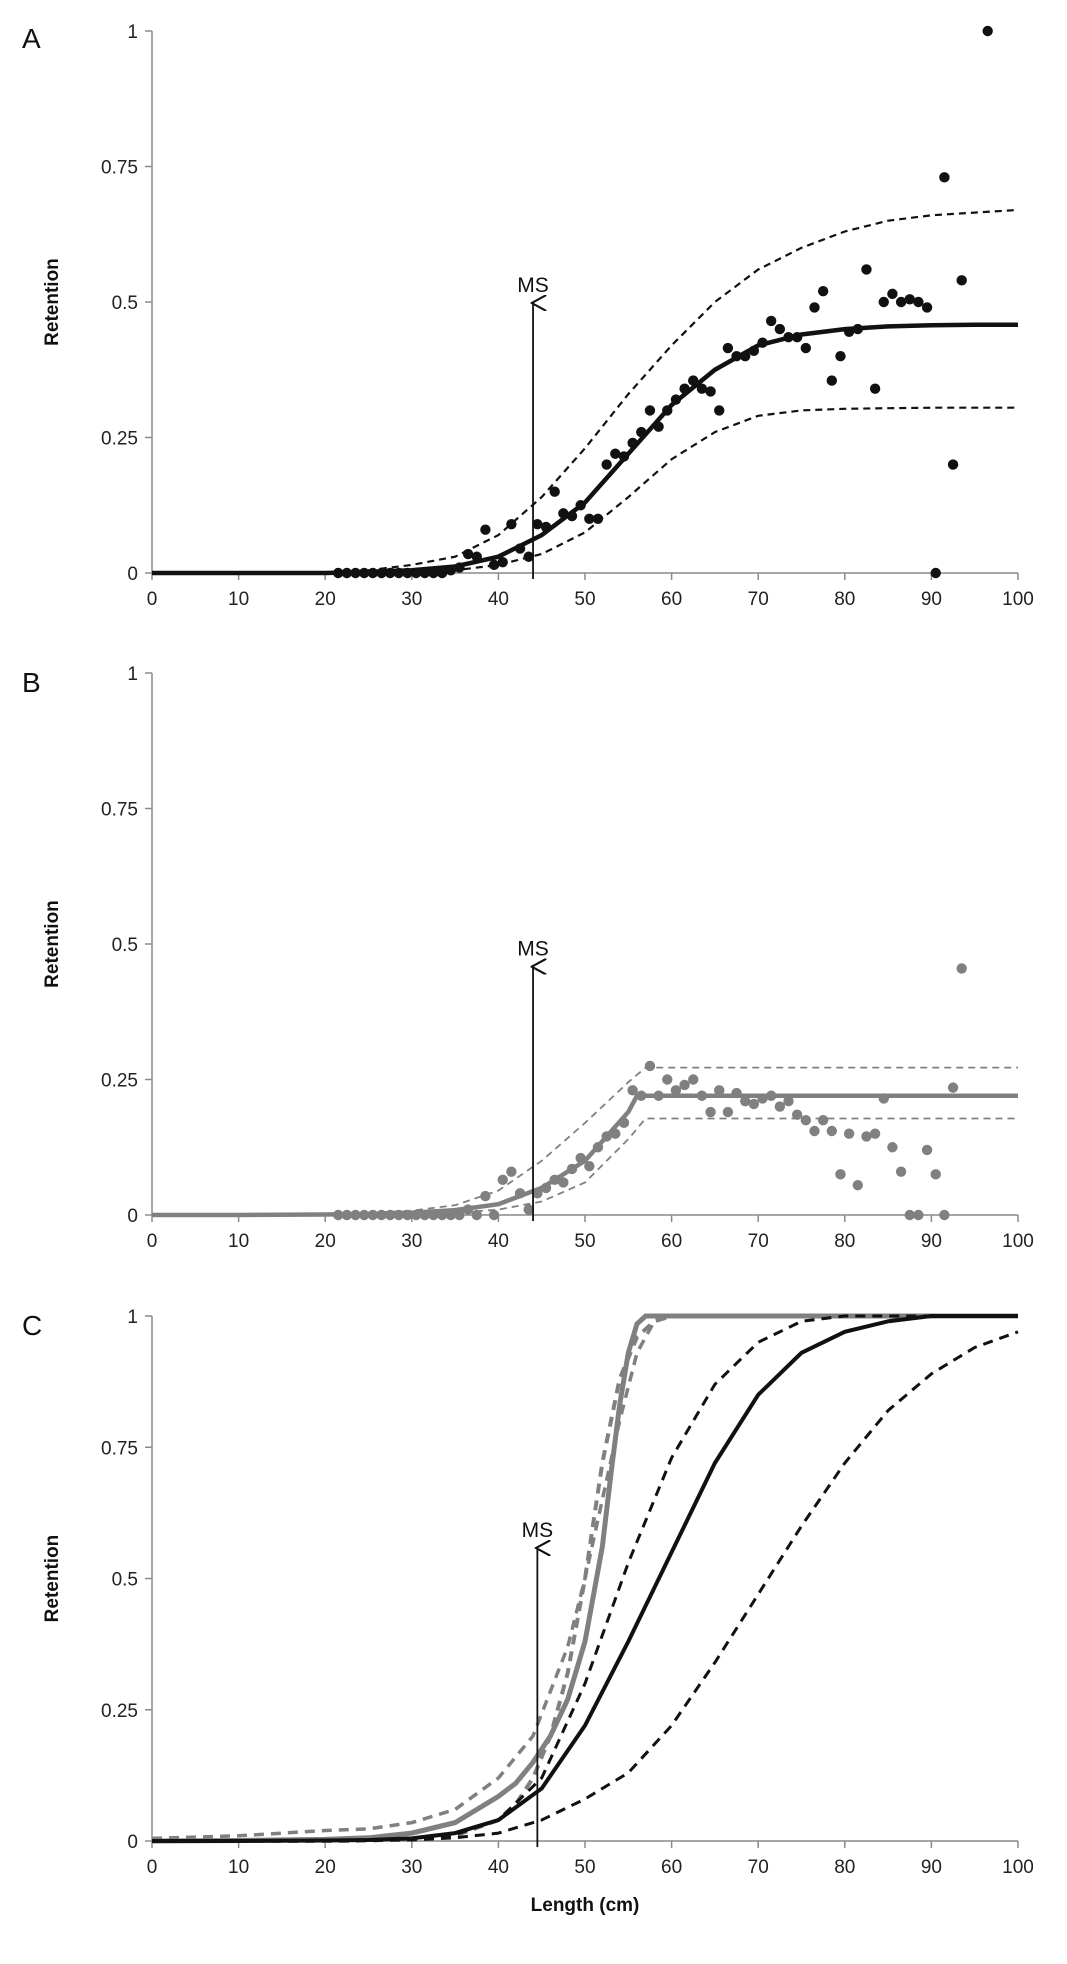  I want to click on y-tick-label: 0.75, so click(119, 168).